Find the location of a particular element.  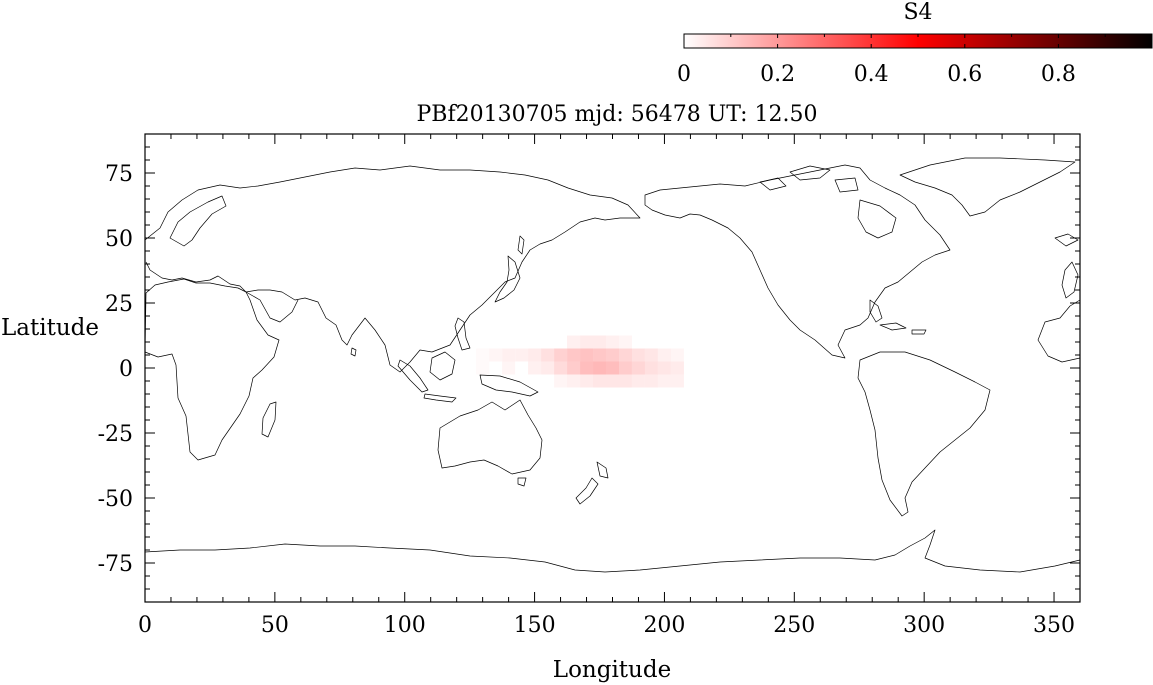

x-tick-label: 50 is located at coordinates (275, 625).